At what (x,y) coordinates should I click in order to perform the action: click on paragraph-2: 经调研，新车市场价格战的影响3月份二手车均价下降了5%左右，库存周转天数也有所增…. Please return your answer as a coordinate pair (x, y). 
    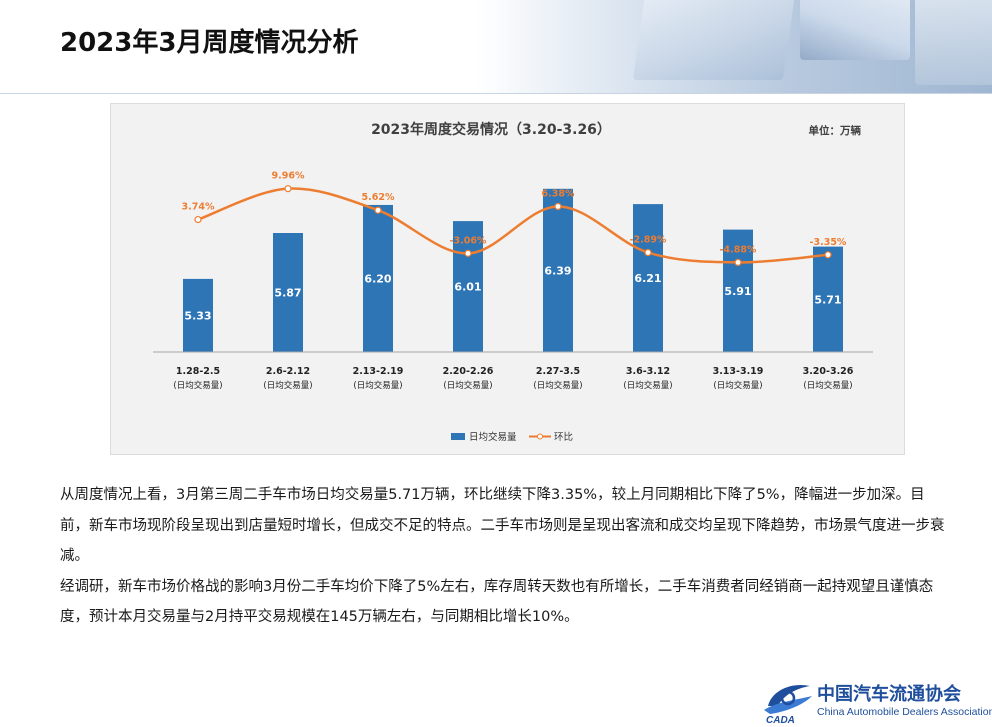
    Looking at the image, I should click on (497, 602).